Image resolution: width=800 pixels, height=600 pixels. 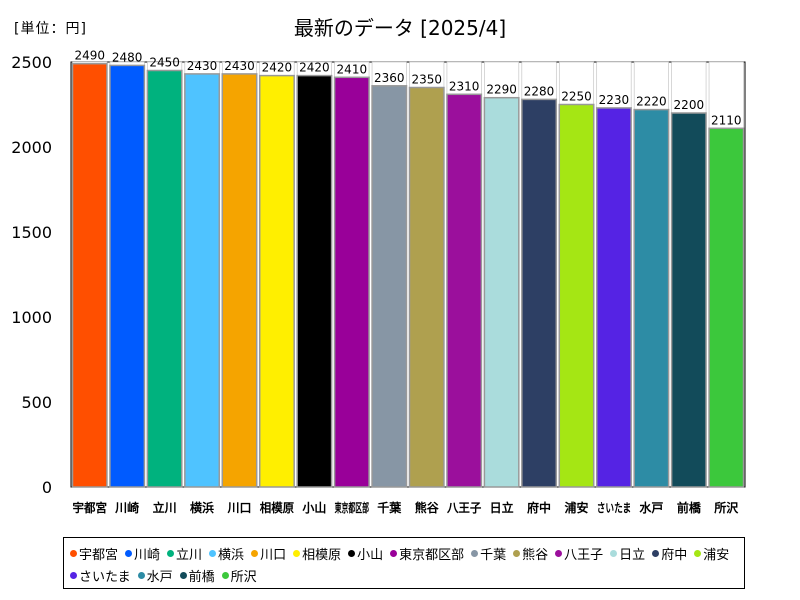 I want to click on data-label: 2200, so click(x=689, y=105).